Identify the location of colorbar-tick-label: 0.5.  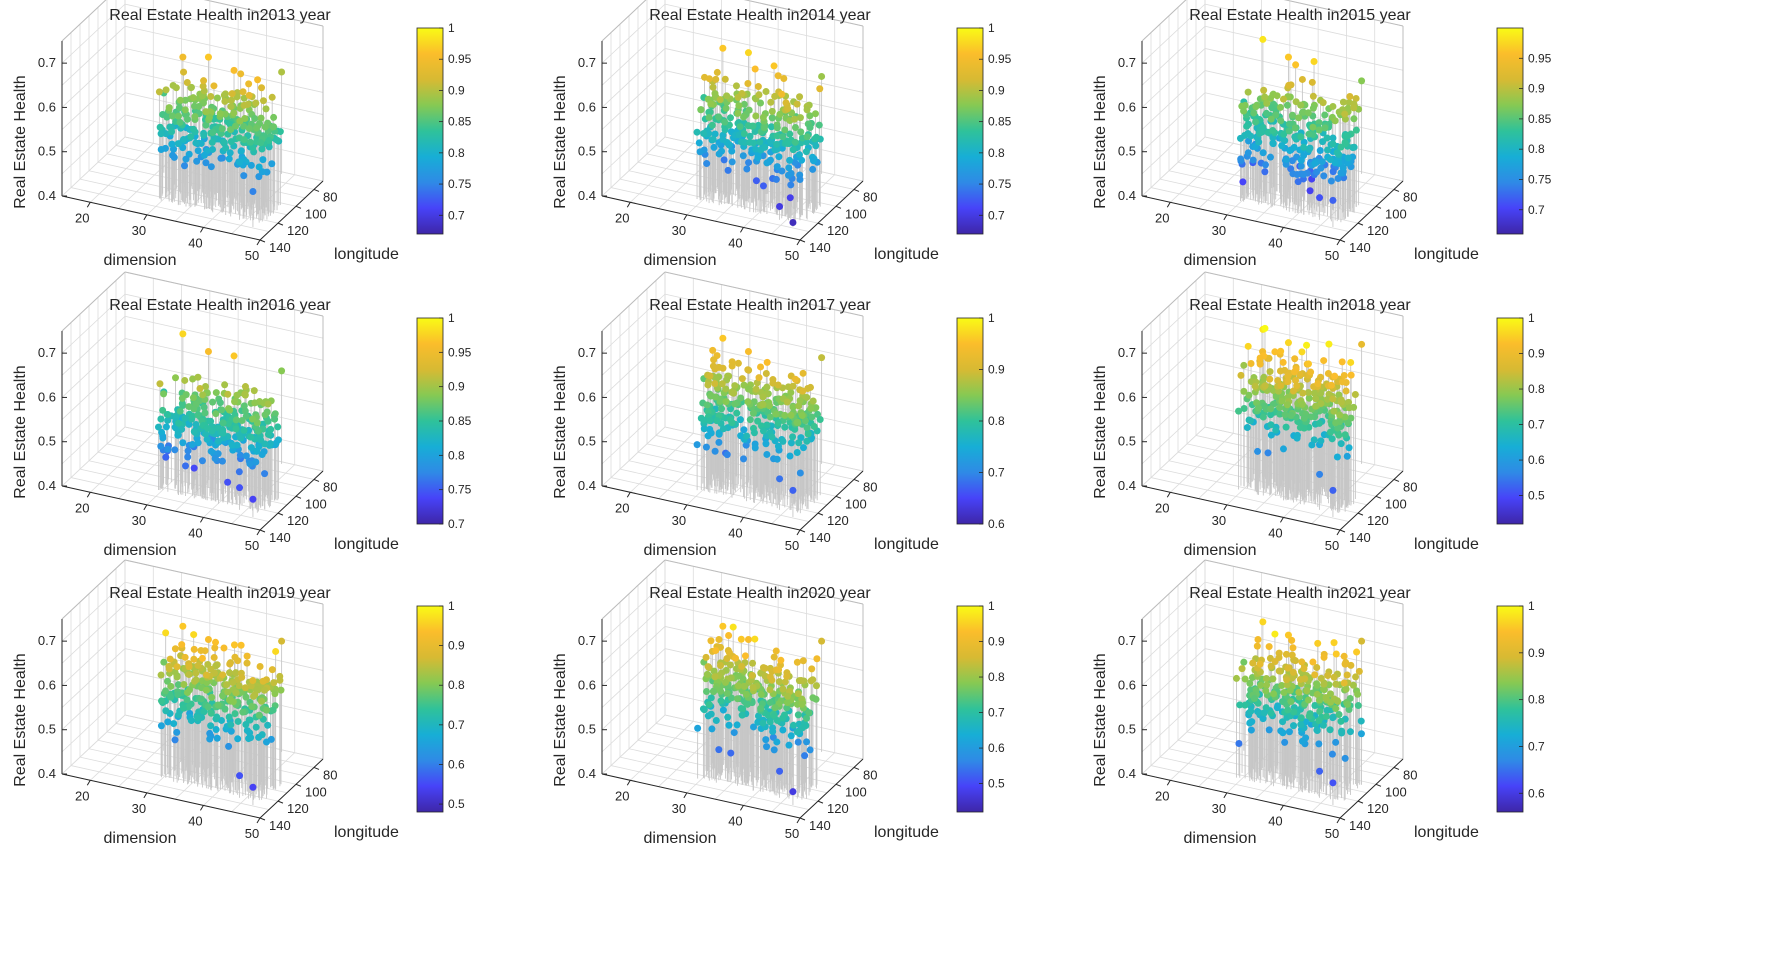
(456, 804).